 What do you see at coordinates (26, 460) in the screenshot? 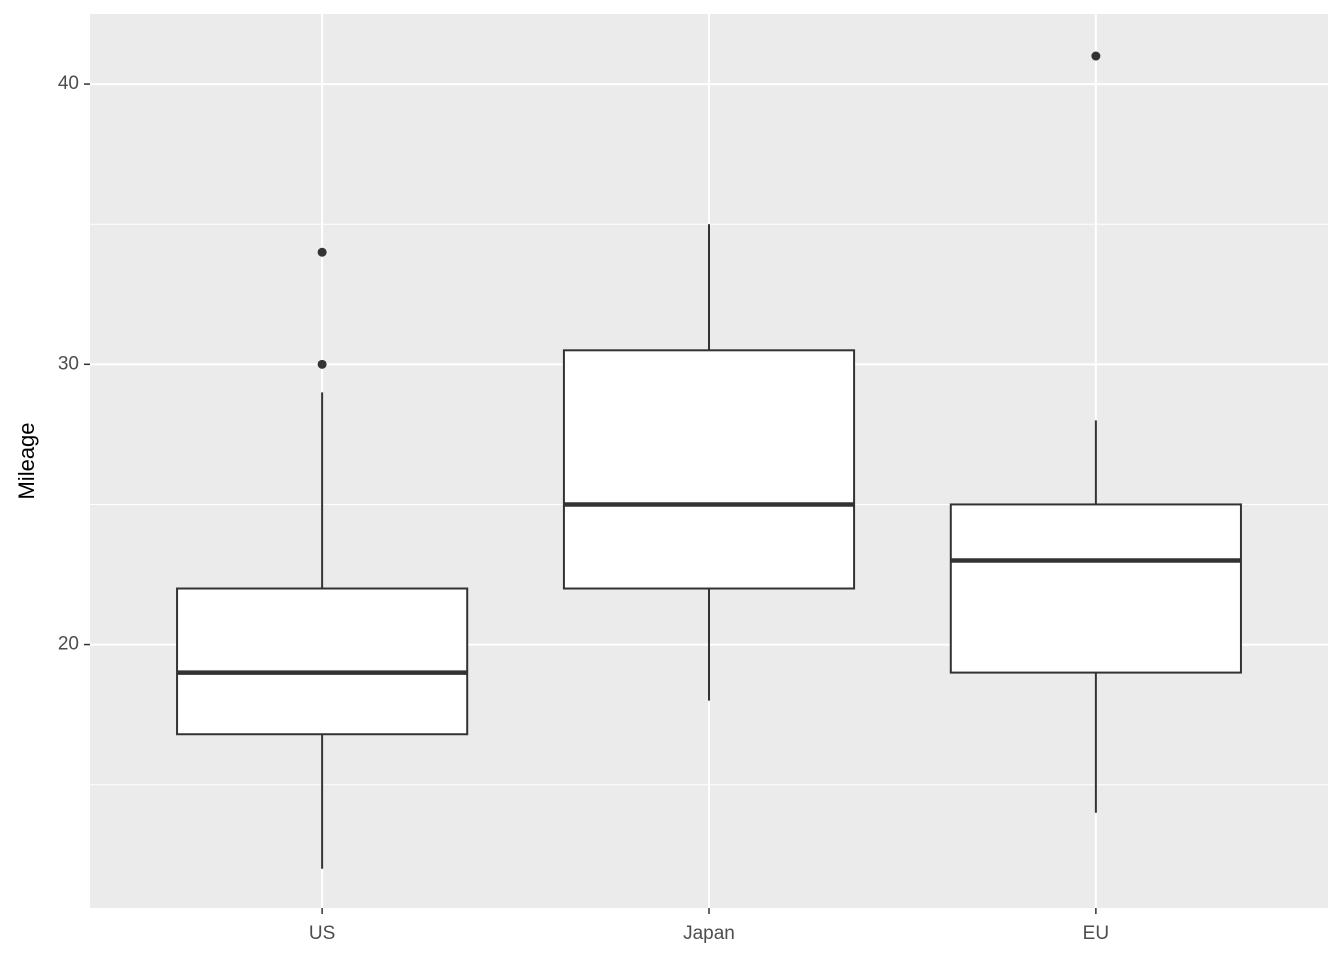
I see `y-axis-label: Mileage` at bounding box center [26, 460].